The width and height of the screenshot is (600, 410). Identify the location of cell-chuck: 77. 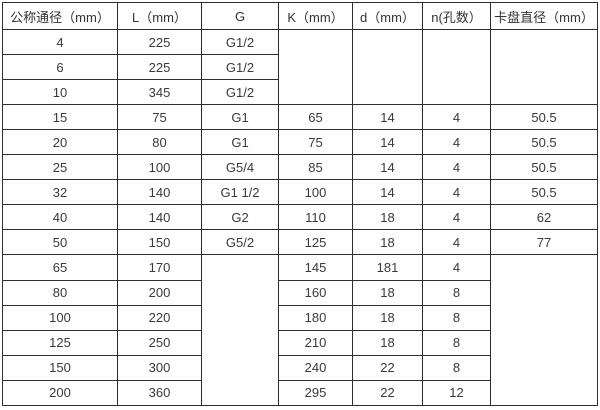
(544, 242).